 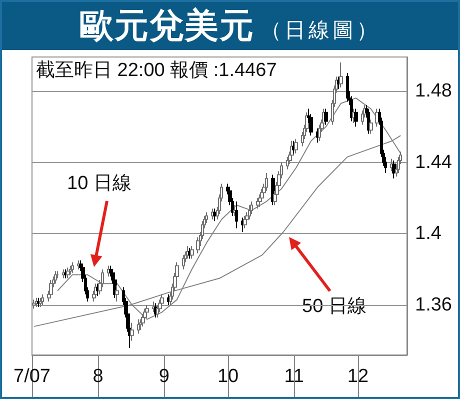 What do you see at coordinates (433, 305) in the screenshot?
I see `y-tick-label: 1.36` at bounding box center [433, 305].